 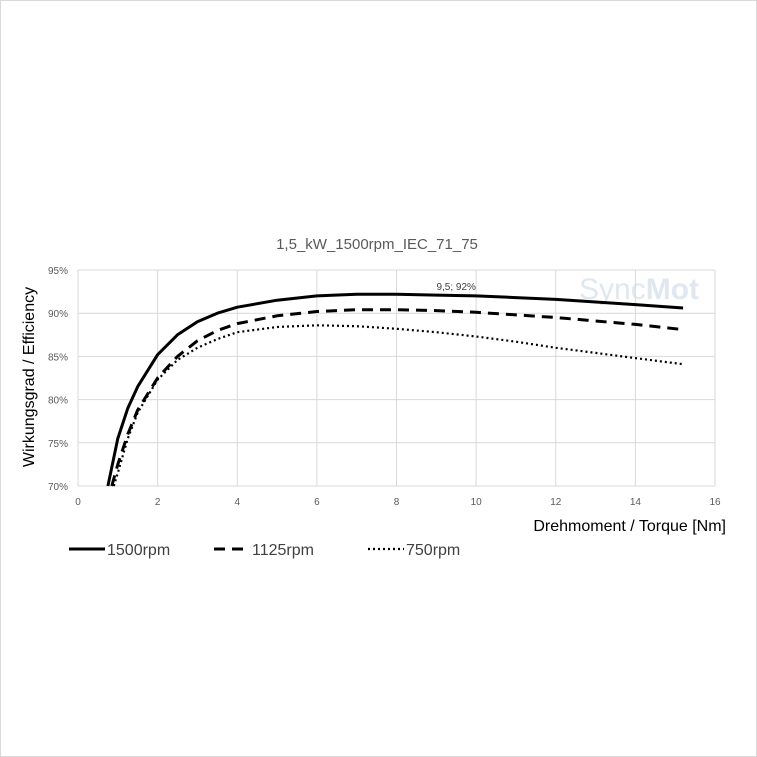 I want to click on x-tick-label: 0, so click(x=78, y=502).